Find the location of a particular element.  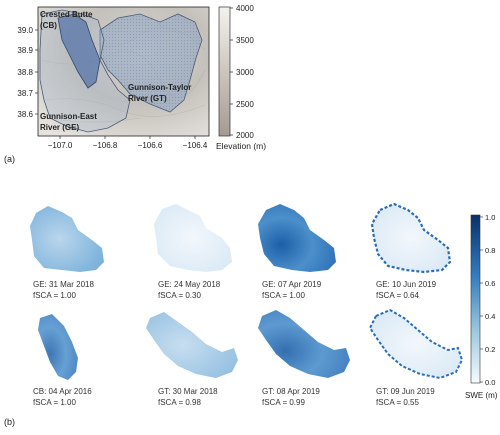

swe-tick-label: 0.4 is located at coordinates (490, 316).